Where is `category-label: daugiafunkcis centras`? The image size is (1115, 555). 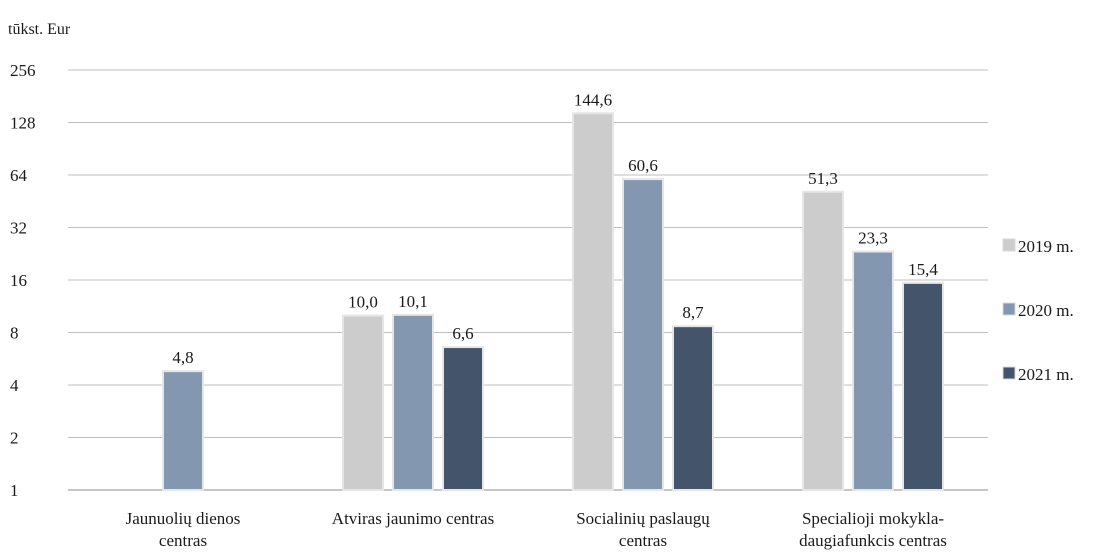
category-label: daugiafunkcis centras is located at coordinates (873, 540).